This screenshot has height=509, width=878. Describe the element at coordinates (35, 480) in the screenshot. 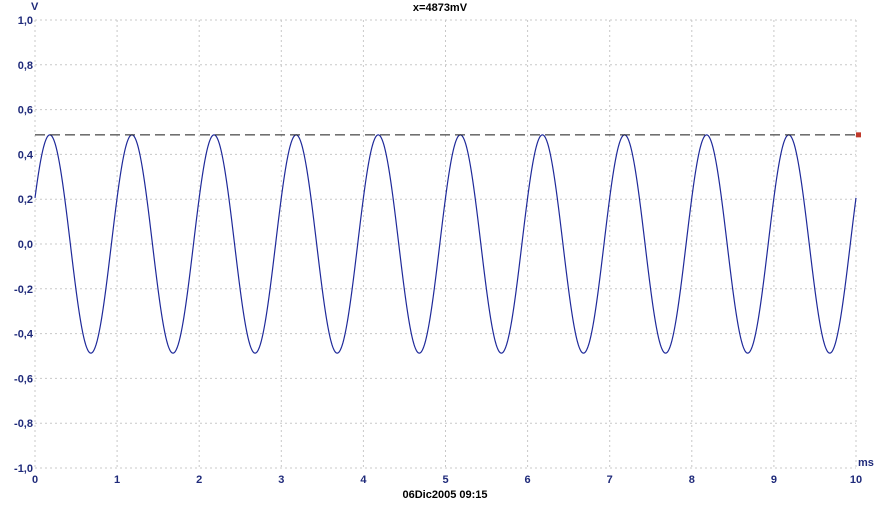

I see `x-tick-label: 0` at that location.